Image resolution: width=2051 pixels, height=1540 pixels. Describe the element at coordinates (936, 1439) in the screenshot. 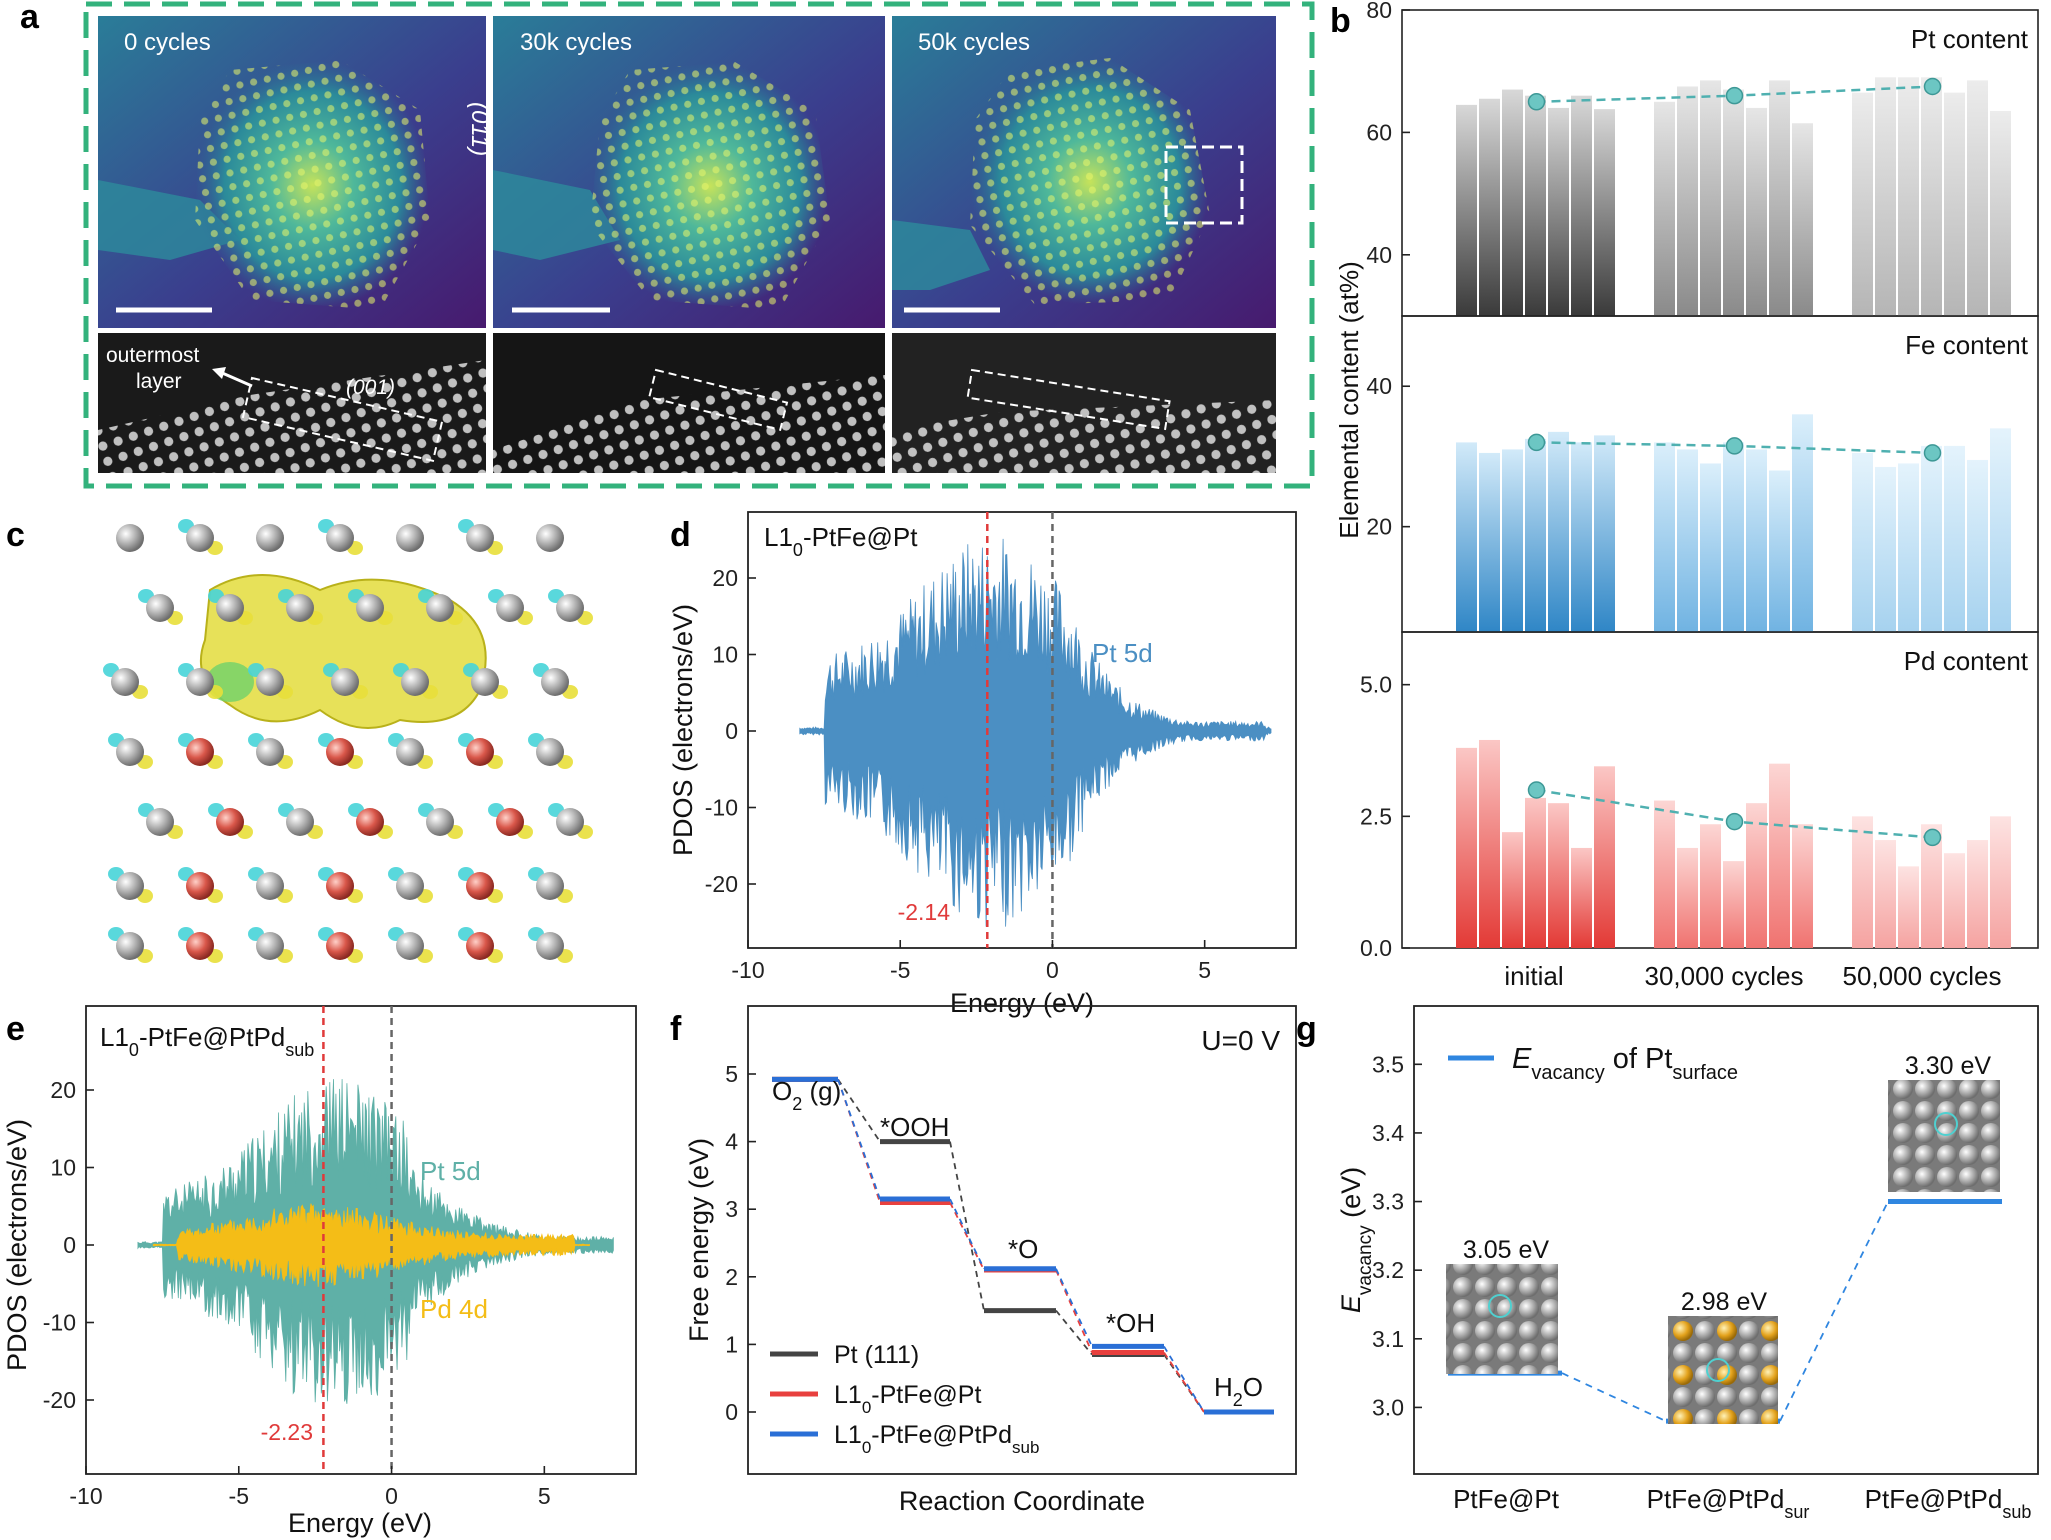

I see `legend-label: L10-PtFe@PtPdsub` at that location.